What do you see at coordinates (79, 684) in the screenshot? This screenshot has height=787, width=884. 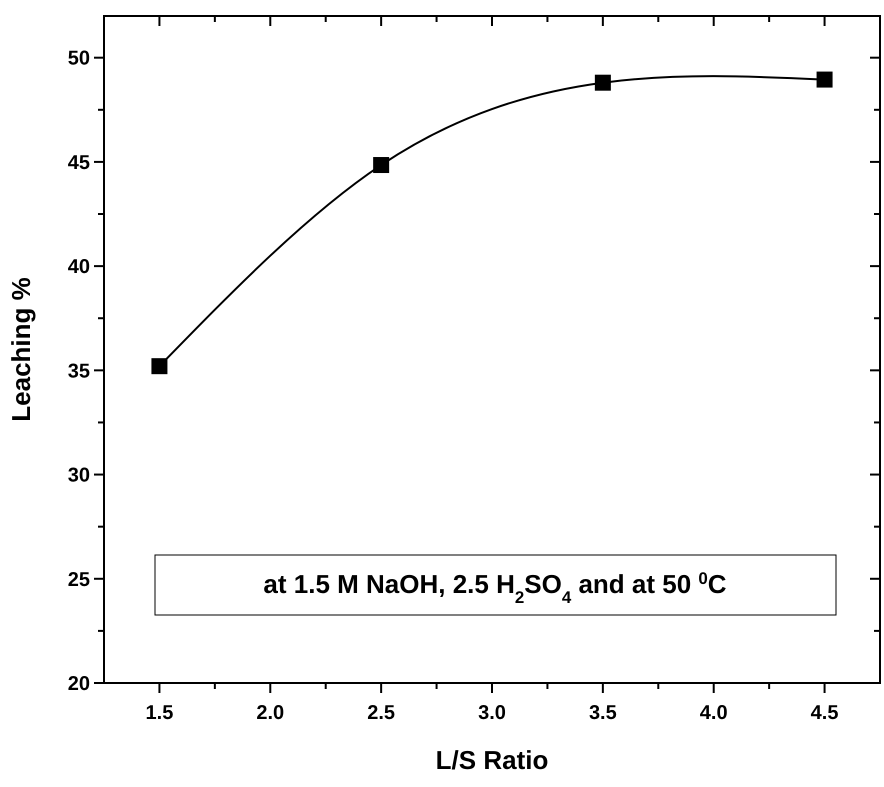 I see `y-tick-label: 20` at bounding box center [79, 684].